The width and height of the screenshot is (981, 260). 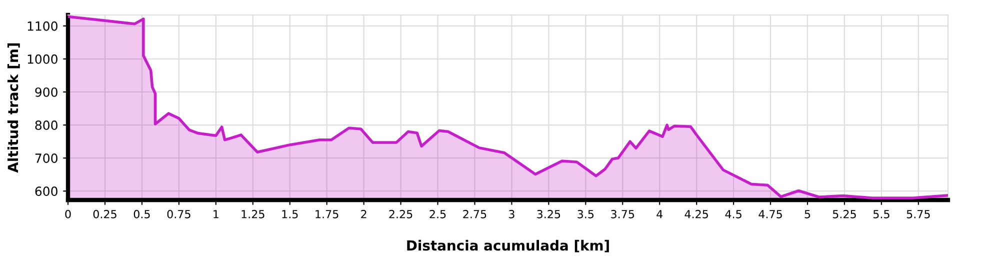 What do you see at coordinates (216, 214) in the screenshot?
I see `x-tick-label: 1` at bounding box center [216, 214].